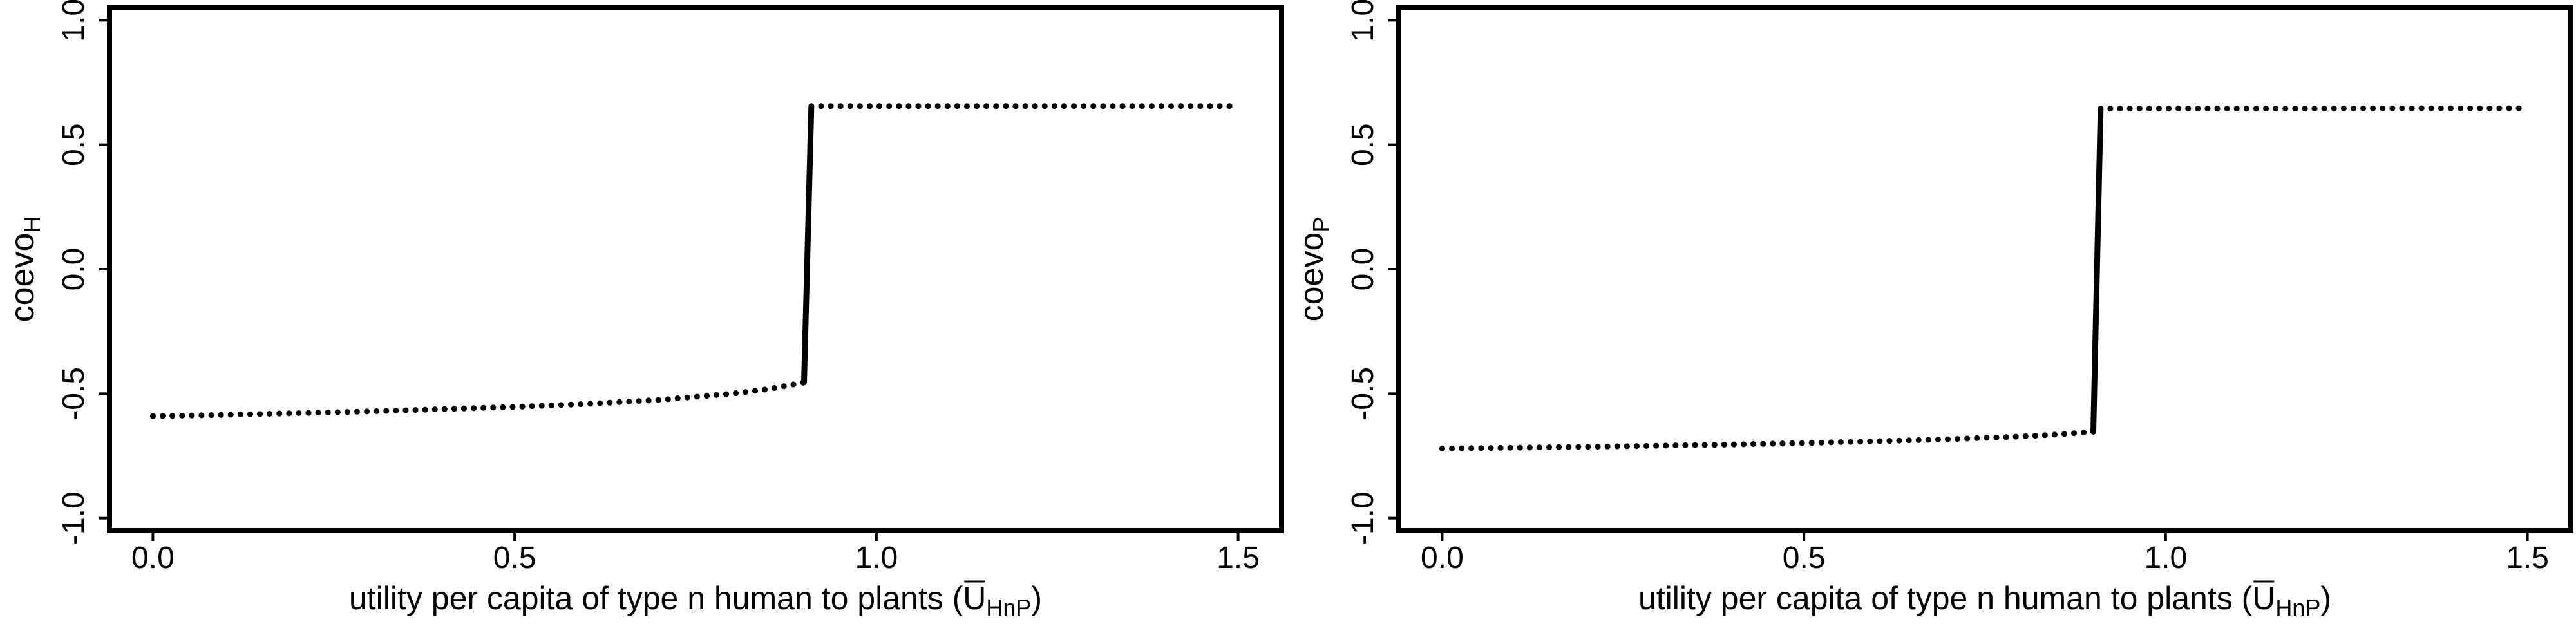 This screenshot has width=2576, height=644. I want to click on y-axis-title: coevoP, so click(1314, 269).